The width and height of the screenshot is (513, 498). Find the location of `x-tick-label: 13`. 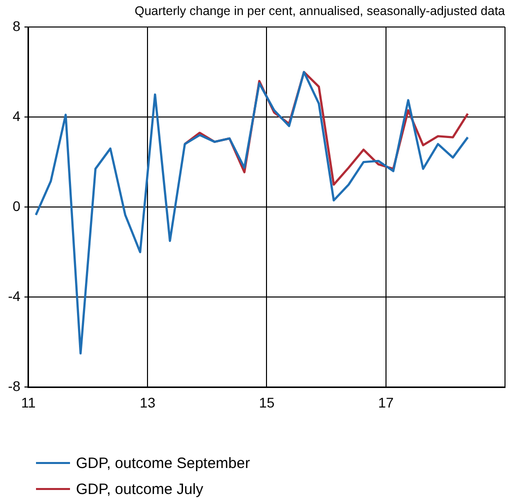

x-tick-label: 13 is located at coordinates (148, 402).